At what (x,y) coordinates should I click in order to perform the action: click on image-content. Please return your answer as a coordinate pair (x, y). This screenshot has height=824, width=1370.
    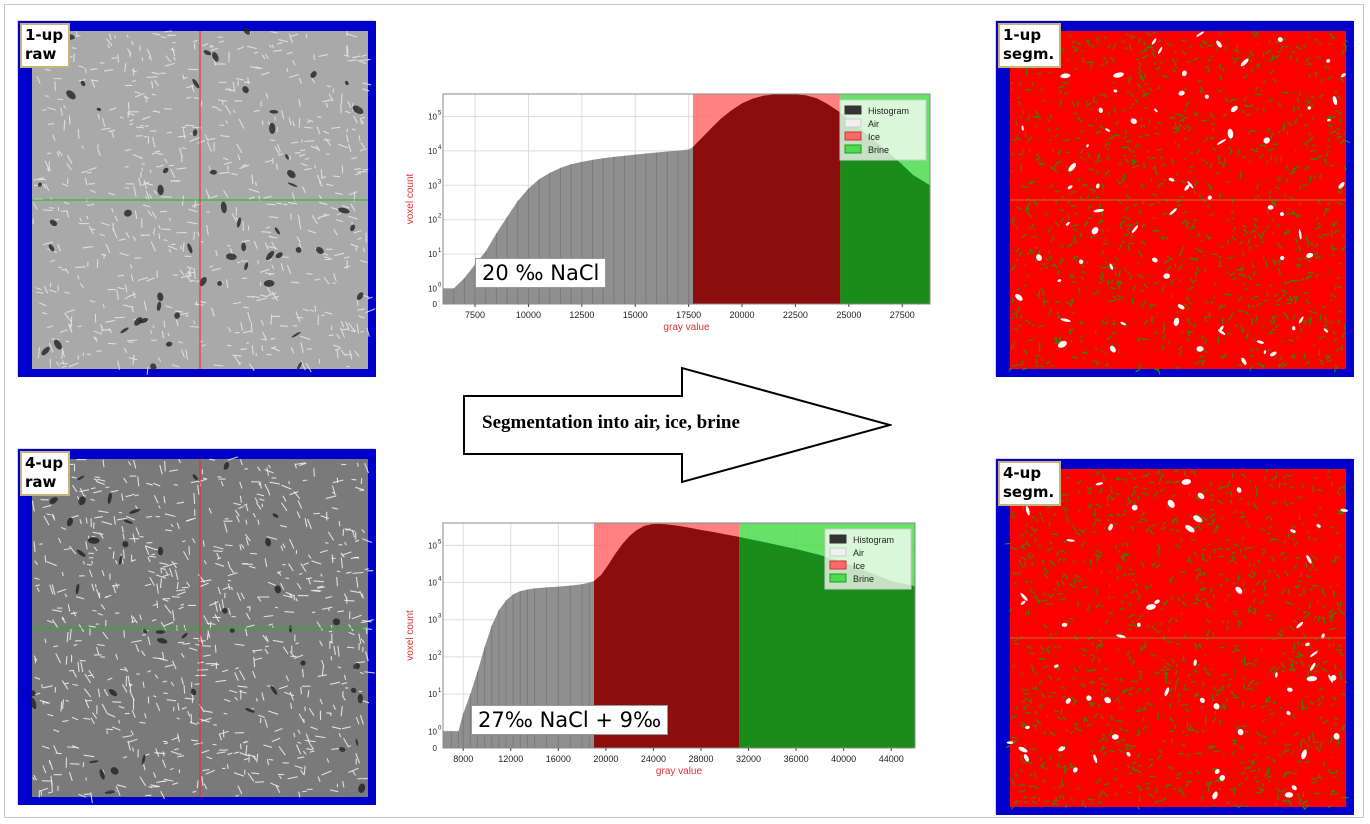
    Looking at the image, I should click on (202, 630).